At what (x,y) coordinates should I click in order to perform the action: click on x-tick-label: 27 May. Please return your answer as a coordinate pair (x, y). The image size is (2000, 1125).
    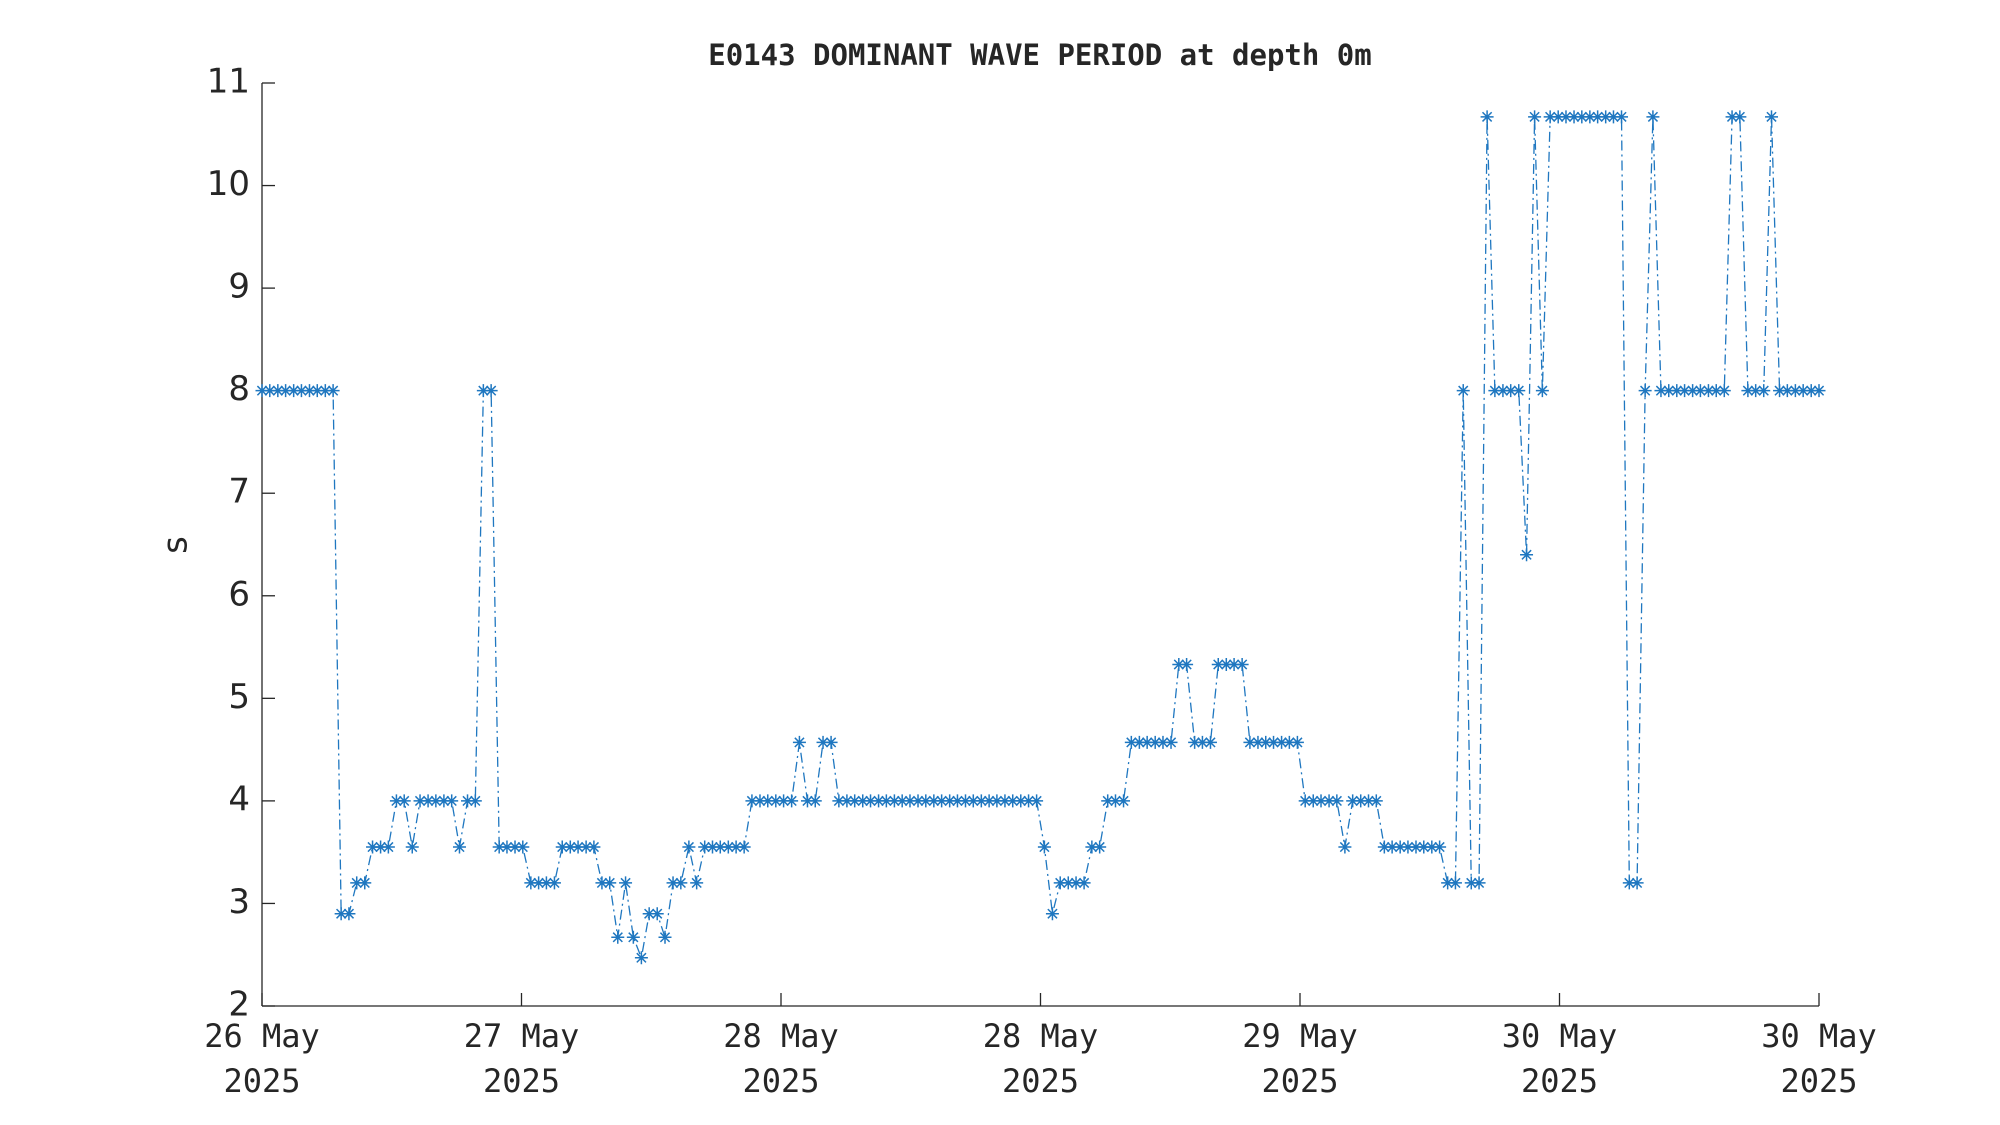
    Looking at the image, I should click on (522, 1036).